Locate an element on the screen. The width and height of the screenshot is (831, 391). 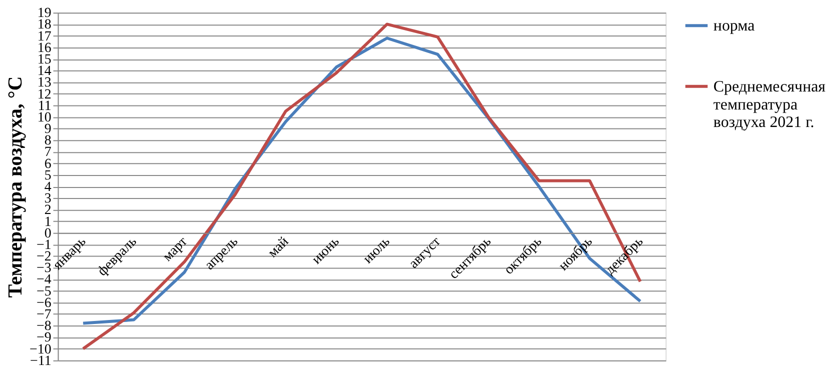
legend-label: норма is located at coordinates (734, 26).